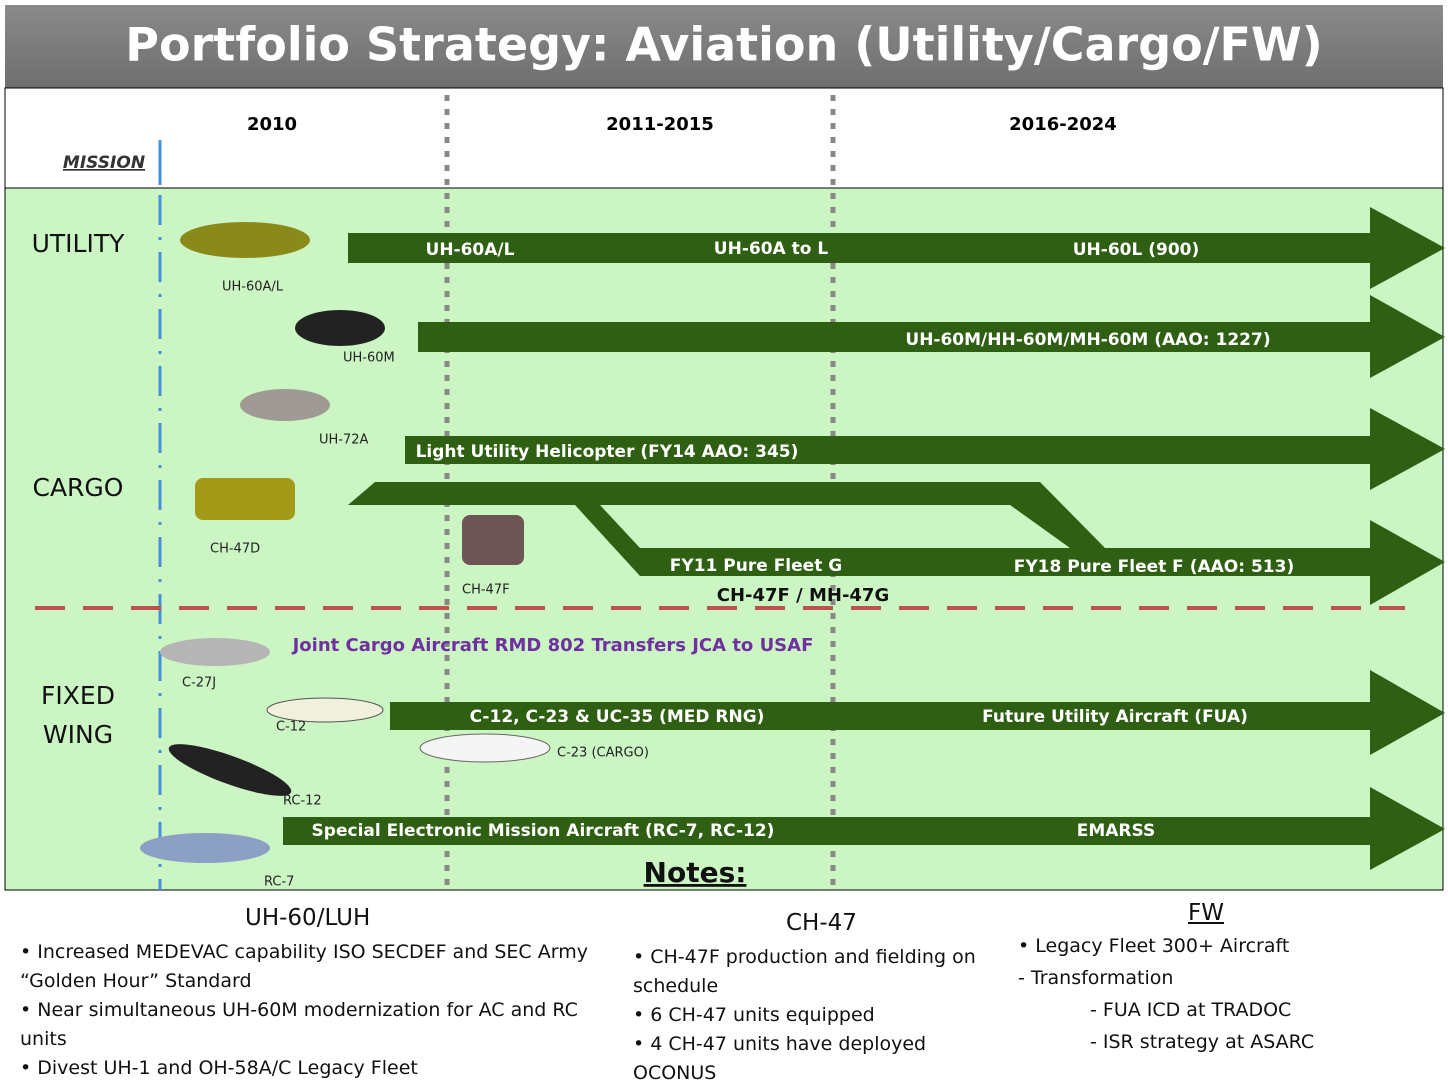 The height and width of the screenshot is (1080, 1448). What do you see at coordinates (1087, 340) in the screenshot?
I see `arrow-label: UH-60M/HH-60M/MH-60M (AAO: 1227)` at bounding box center [1087, 340].